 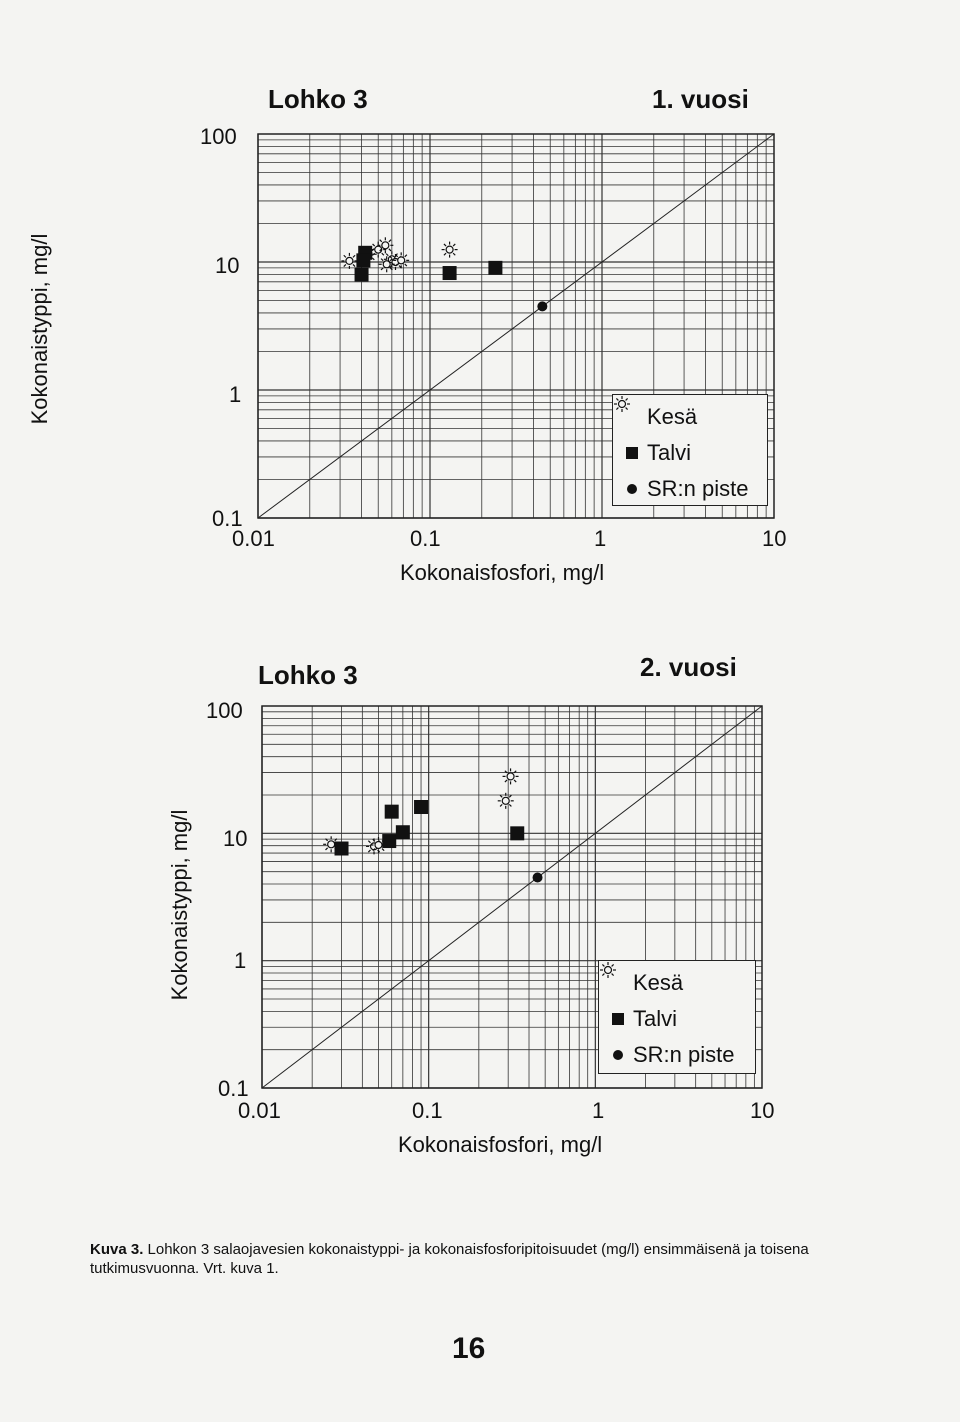 What do you see at coordinates (469, 1348) in the screenshot?
I see `page-number: 16` at bounding box center [469, 1348].